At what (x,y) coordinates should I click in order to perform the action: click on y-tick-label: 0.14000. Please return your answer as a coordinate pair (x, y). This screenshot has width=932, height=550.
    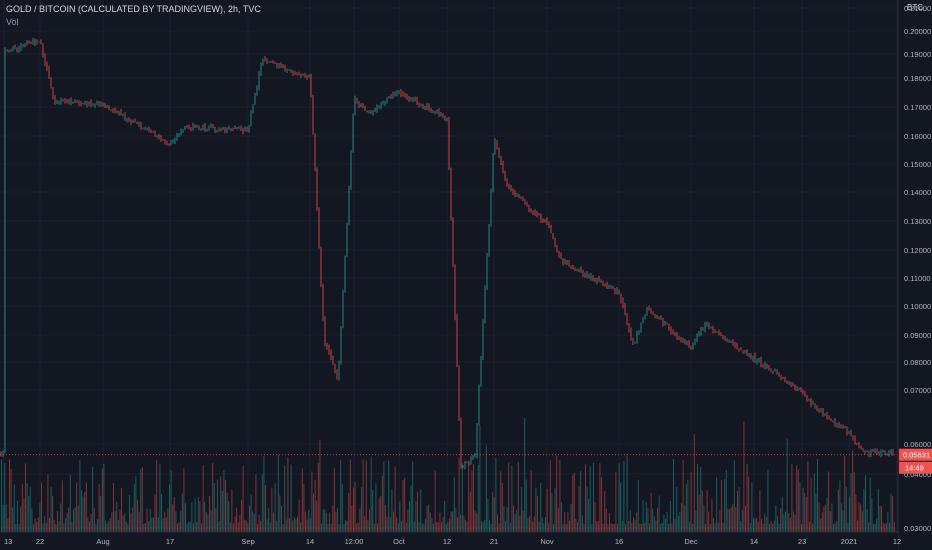
    Looking at the image, I should click on (917, 192).